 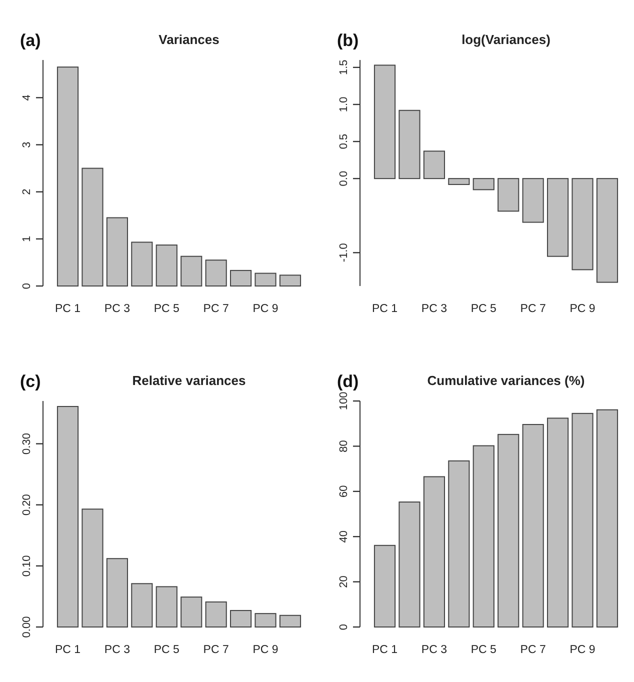 What do you see at coordinates (344, 252) in the screenshot?
I see `y-tick-label: -1.0` at bounding box center [344, 252].